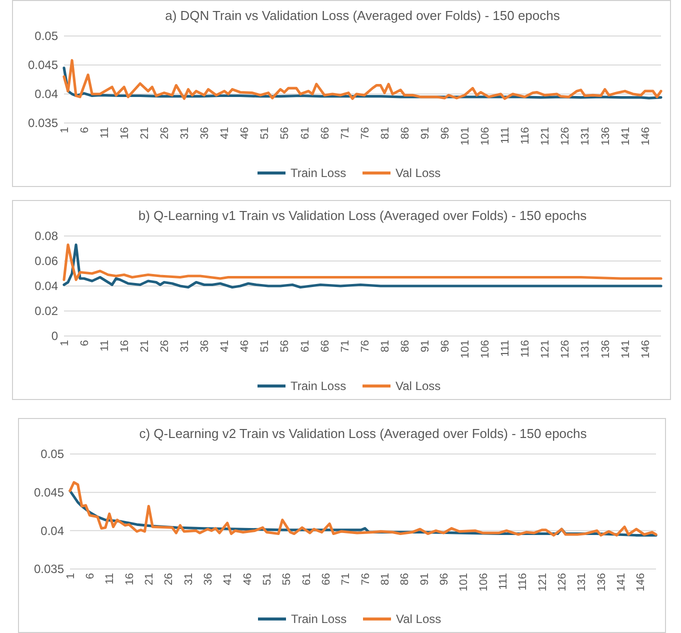 This screenshot has height=633, width=681. Describe the element at coordinates (362, 15) in the screenshot. I see `chart-title: a) DQN Train vs Validation Loss (Averaged over Folds) - 150 epochs` at that location.